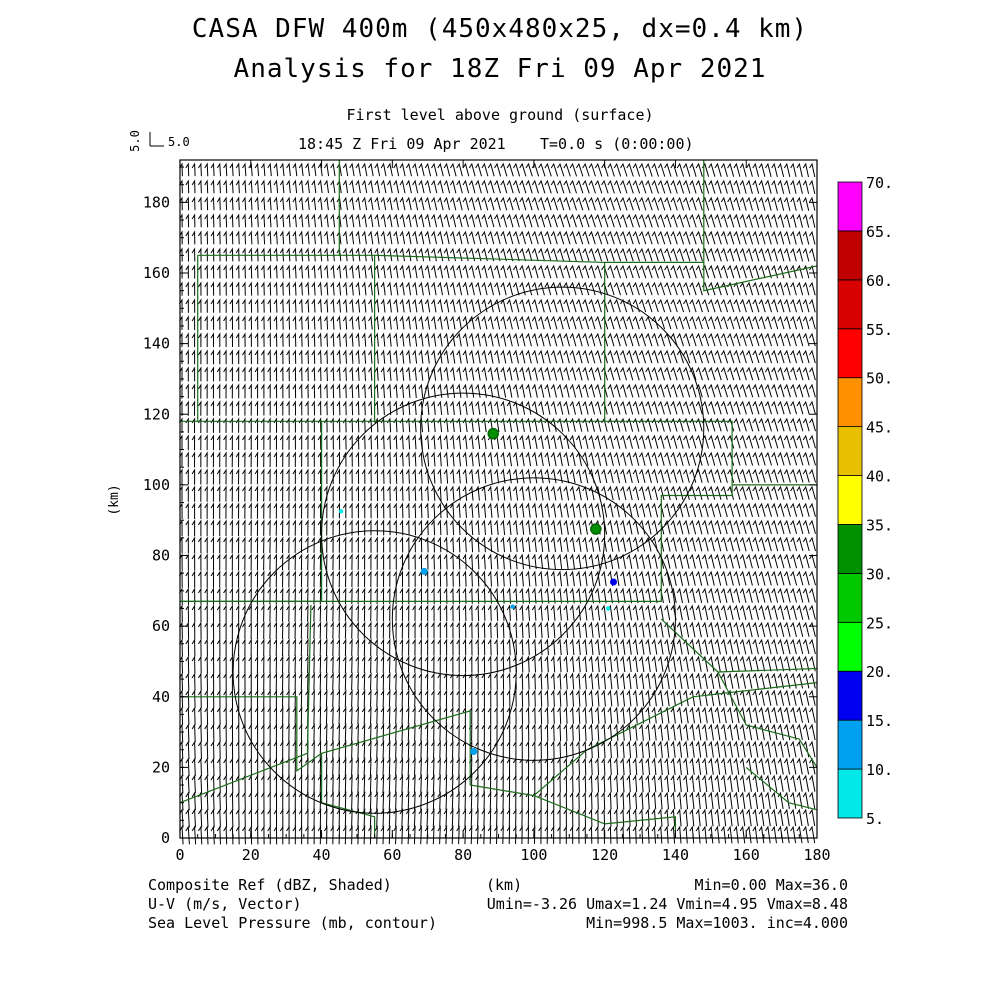 This screenshot has height=1000, width=1000. Describe the element at coordinates (500, 115) in the screenshot. I see `level-subtitle: First level above ground (surface)` at that location.